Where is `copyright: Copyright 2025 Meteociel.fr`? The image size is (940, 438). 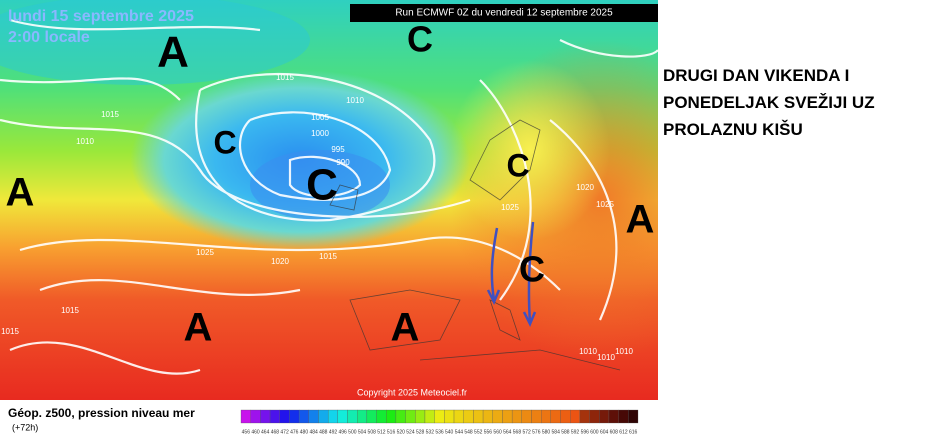
copyright: Copyright 2025 Meteociel.fr is located at coordinates (412, 392).